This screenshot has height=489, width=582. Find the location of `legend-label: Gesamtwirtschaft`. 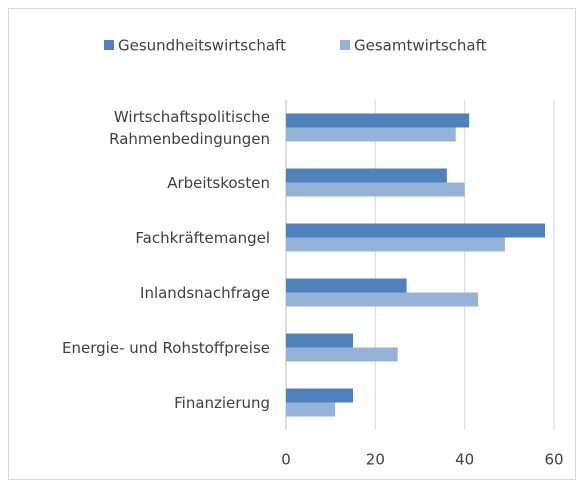

legend-label: Gesamtwirtschaft is located at coordinates (420, 46).